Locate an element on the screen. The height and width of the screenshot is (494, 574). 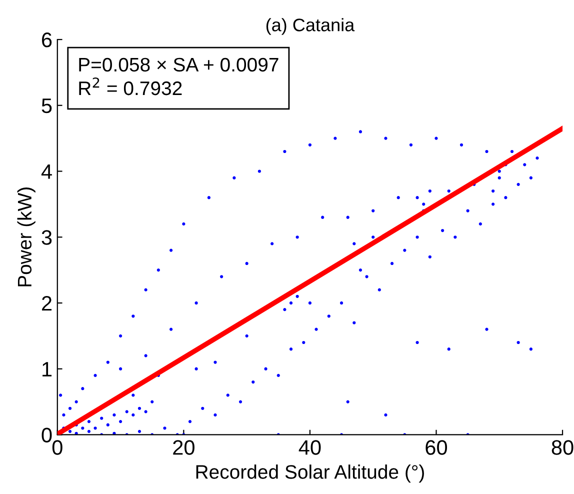
annotation: R$^{2}$ = 0.7932 is located at coordinates (130, 86).